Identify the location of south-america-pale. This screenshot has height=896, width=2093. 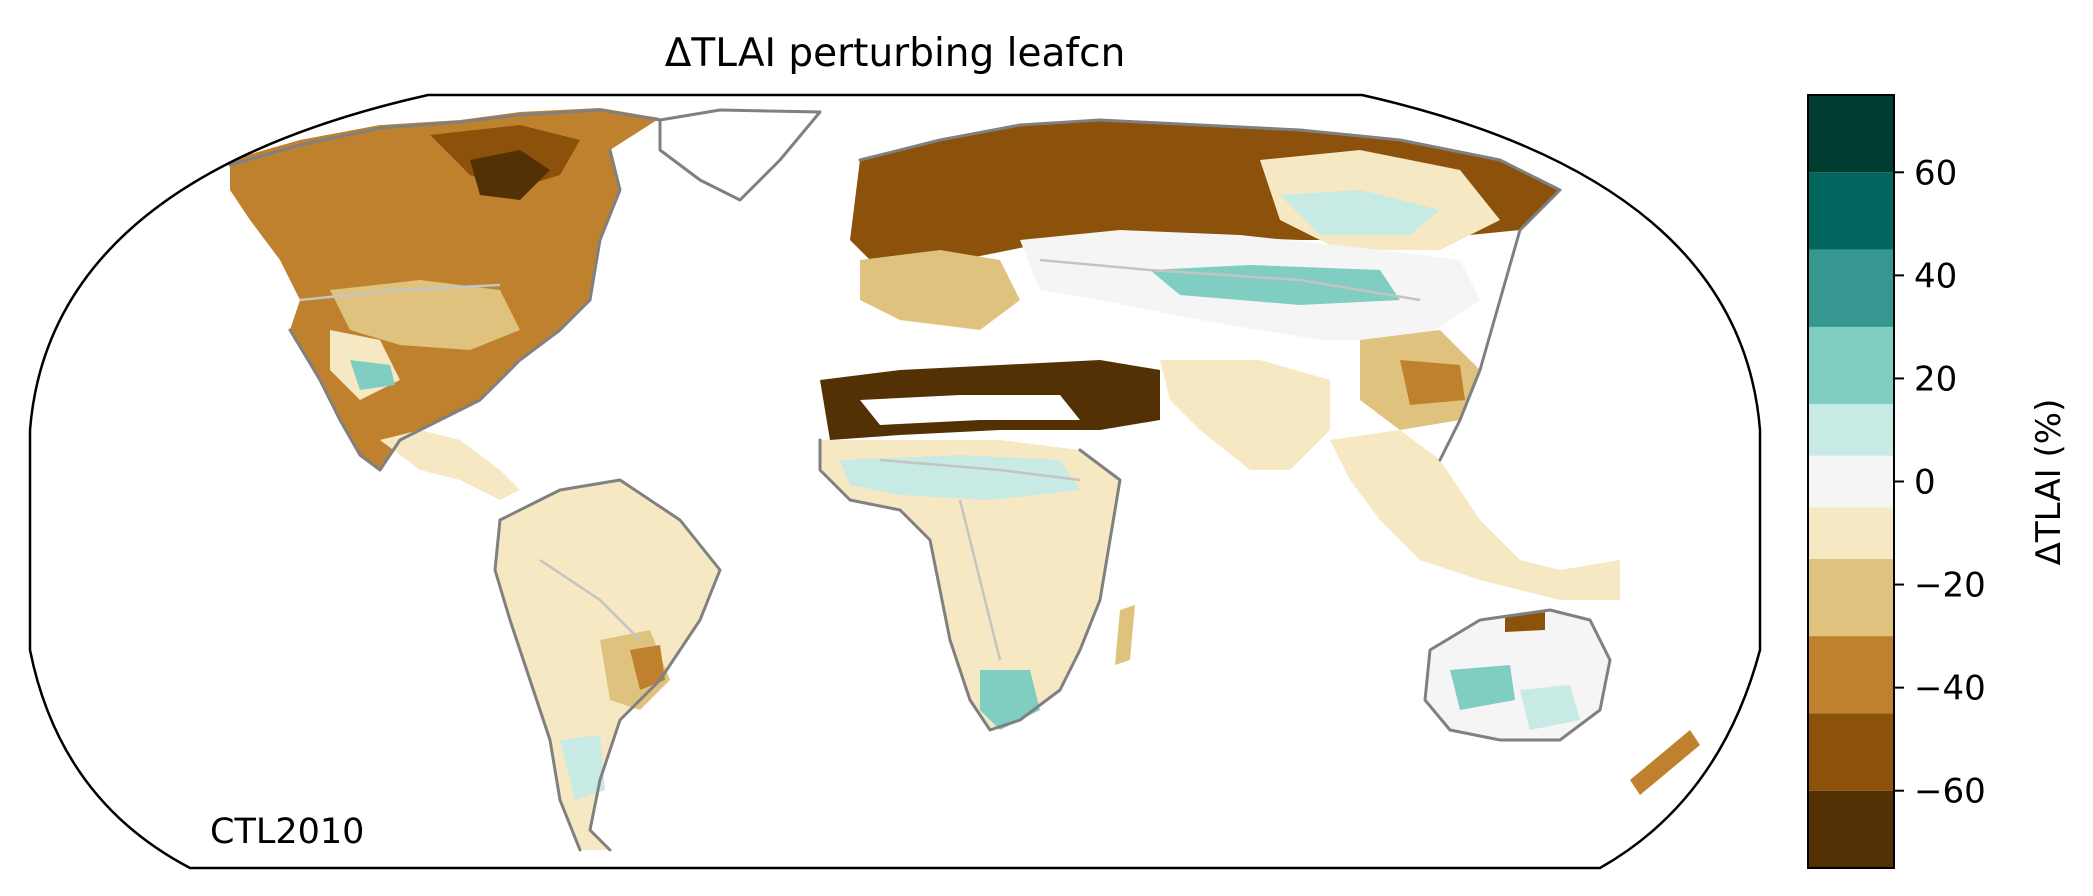
(582, 767).